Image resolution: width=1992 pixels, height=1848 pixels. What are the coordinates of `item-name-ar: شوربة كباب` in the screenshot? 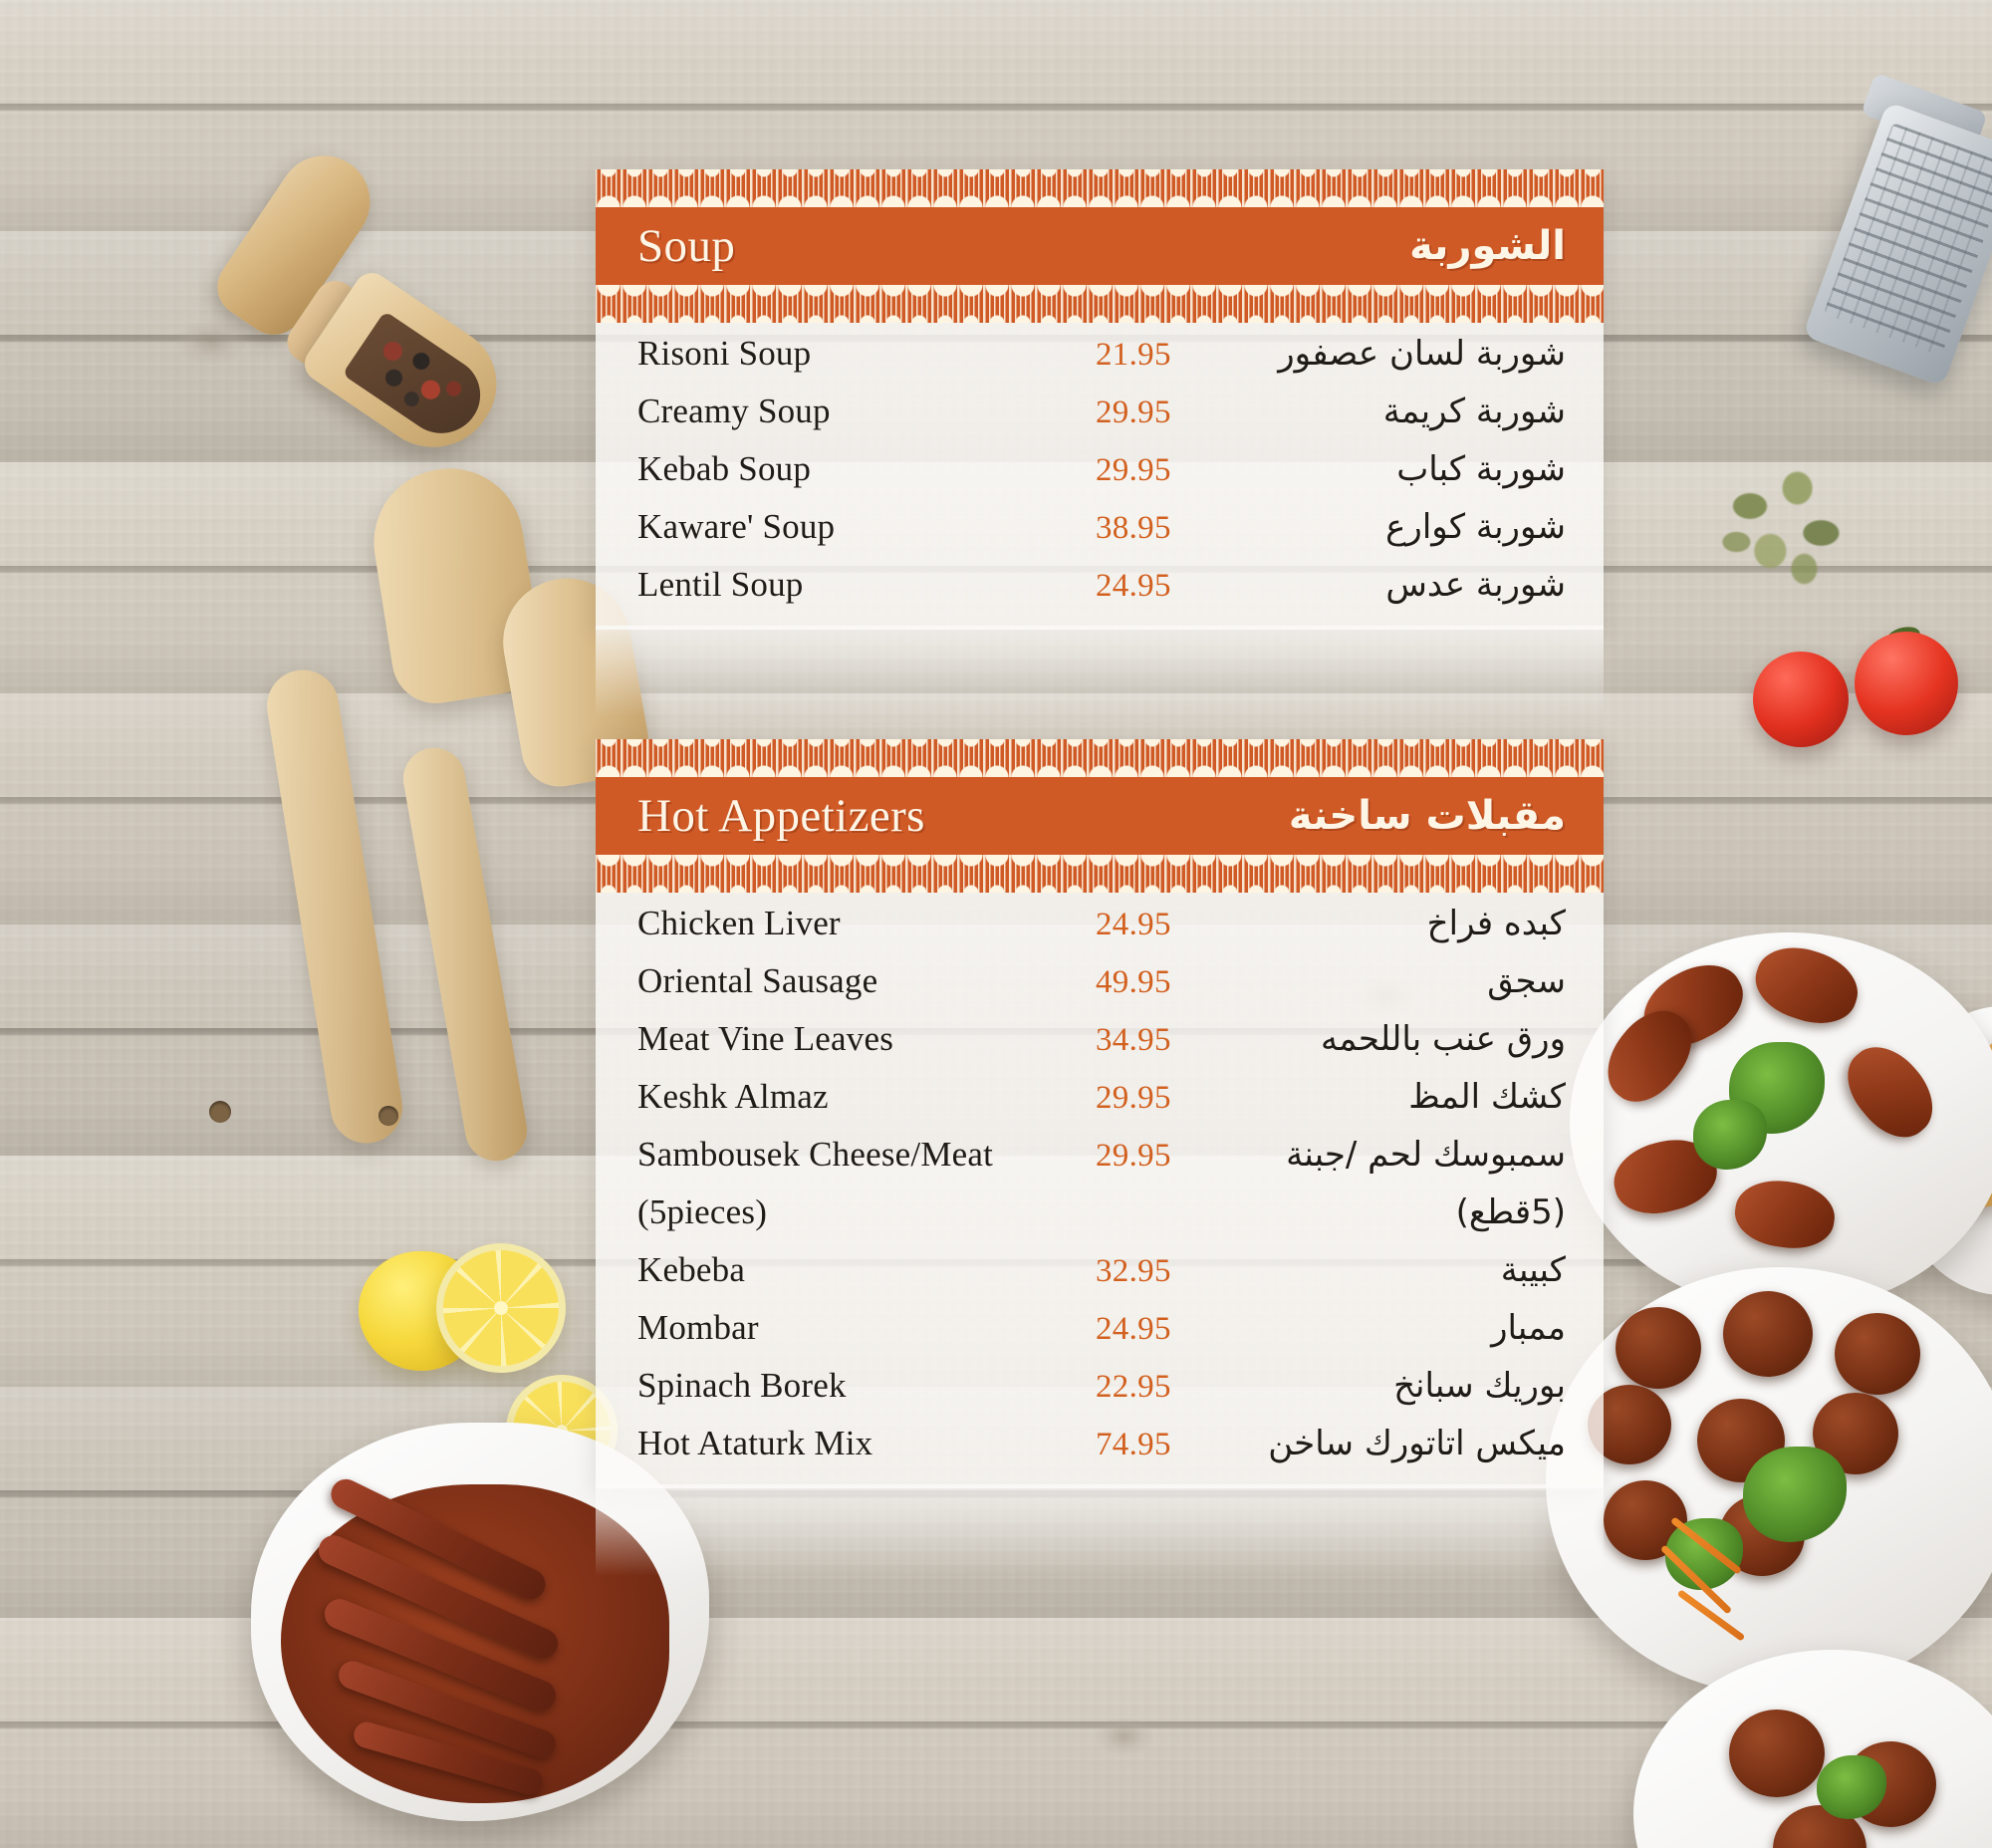 It's located at (1481, 469).